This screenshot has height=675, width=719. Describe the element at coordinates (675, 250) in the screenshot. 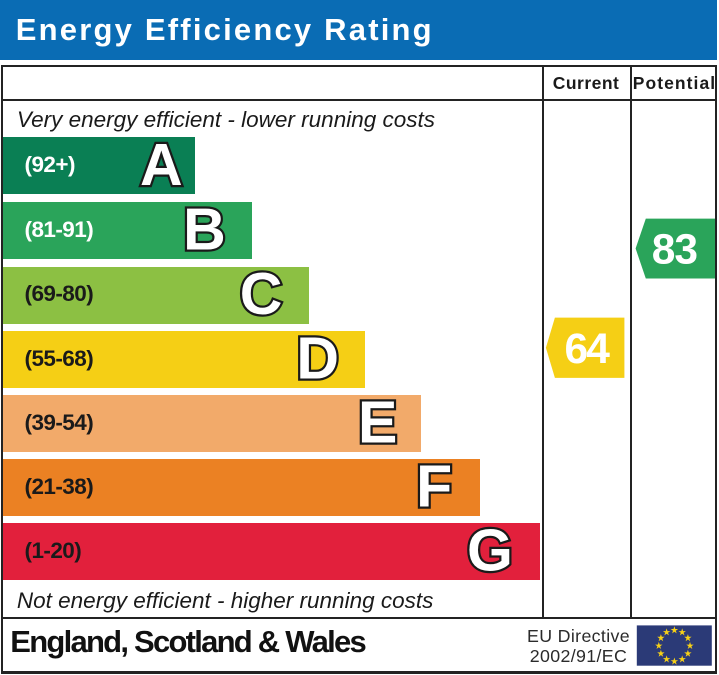

I see `svg-text: 83` at that location.